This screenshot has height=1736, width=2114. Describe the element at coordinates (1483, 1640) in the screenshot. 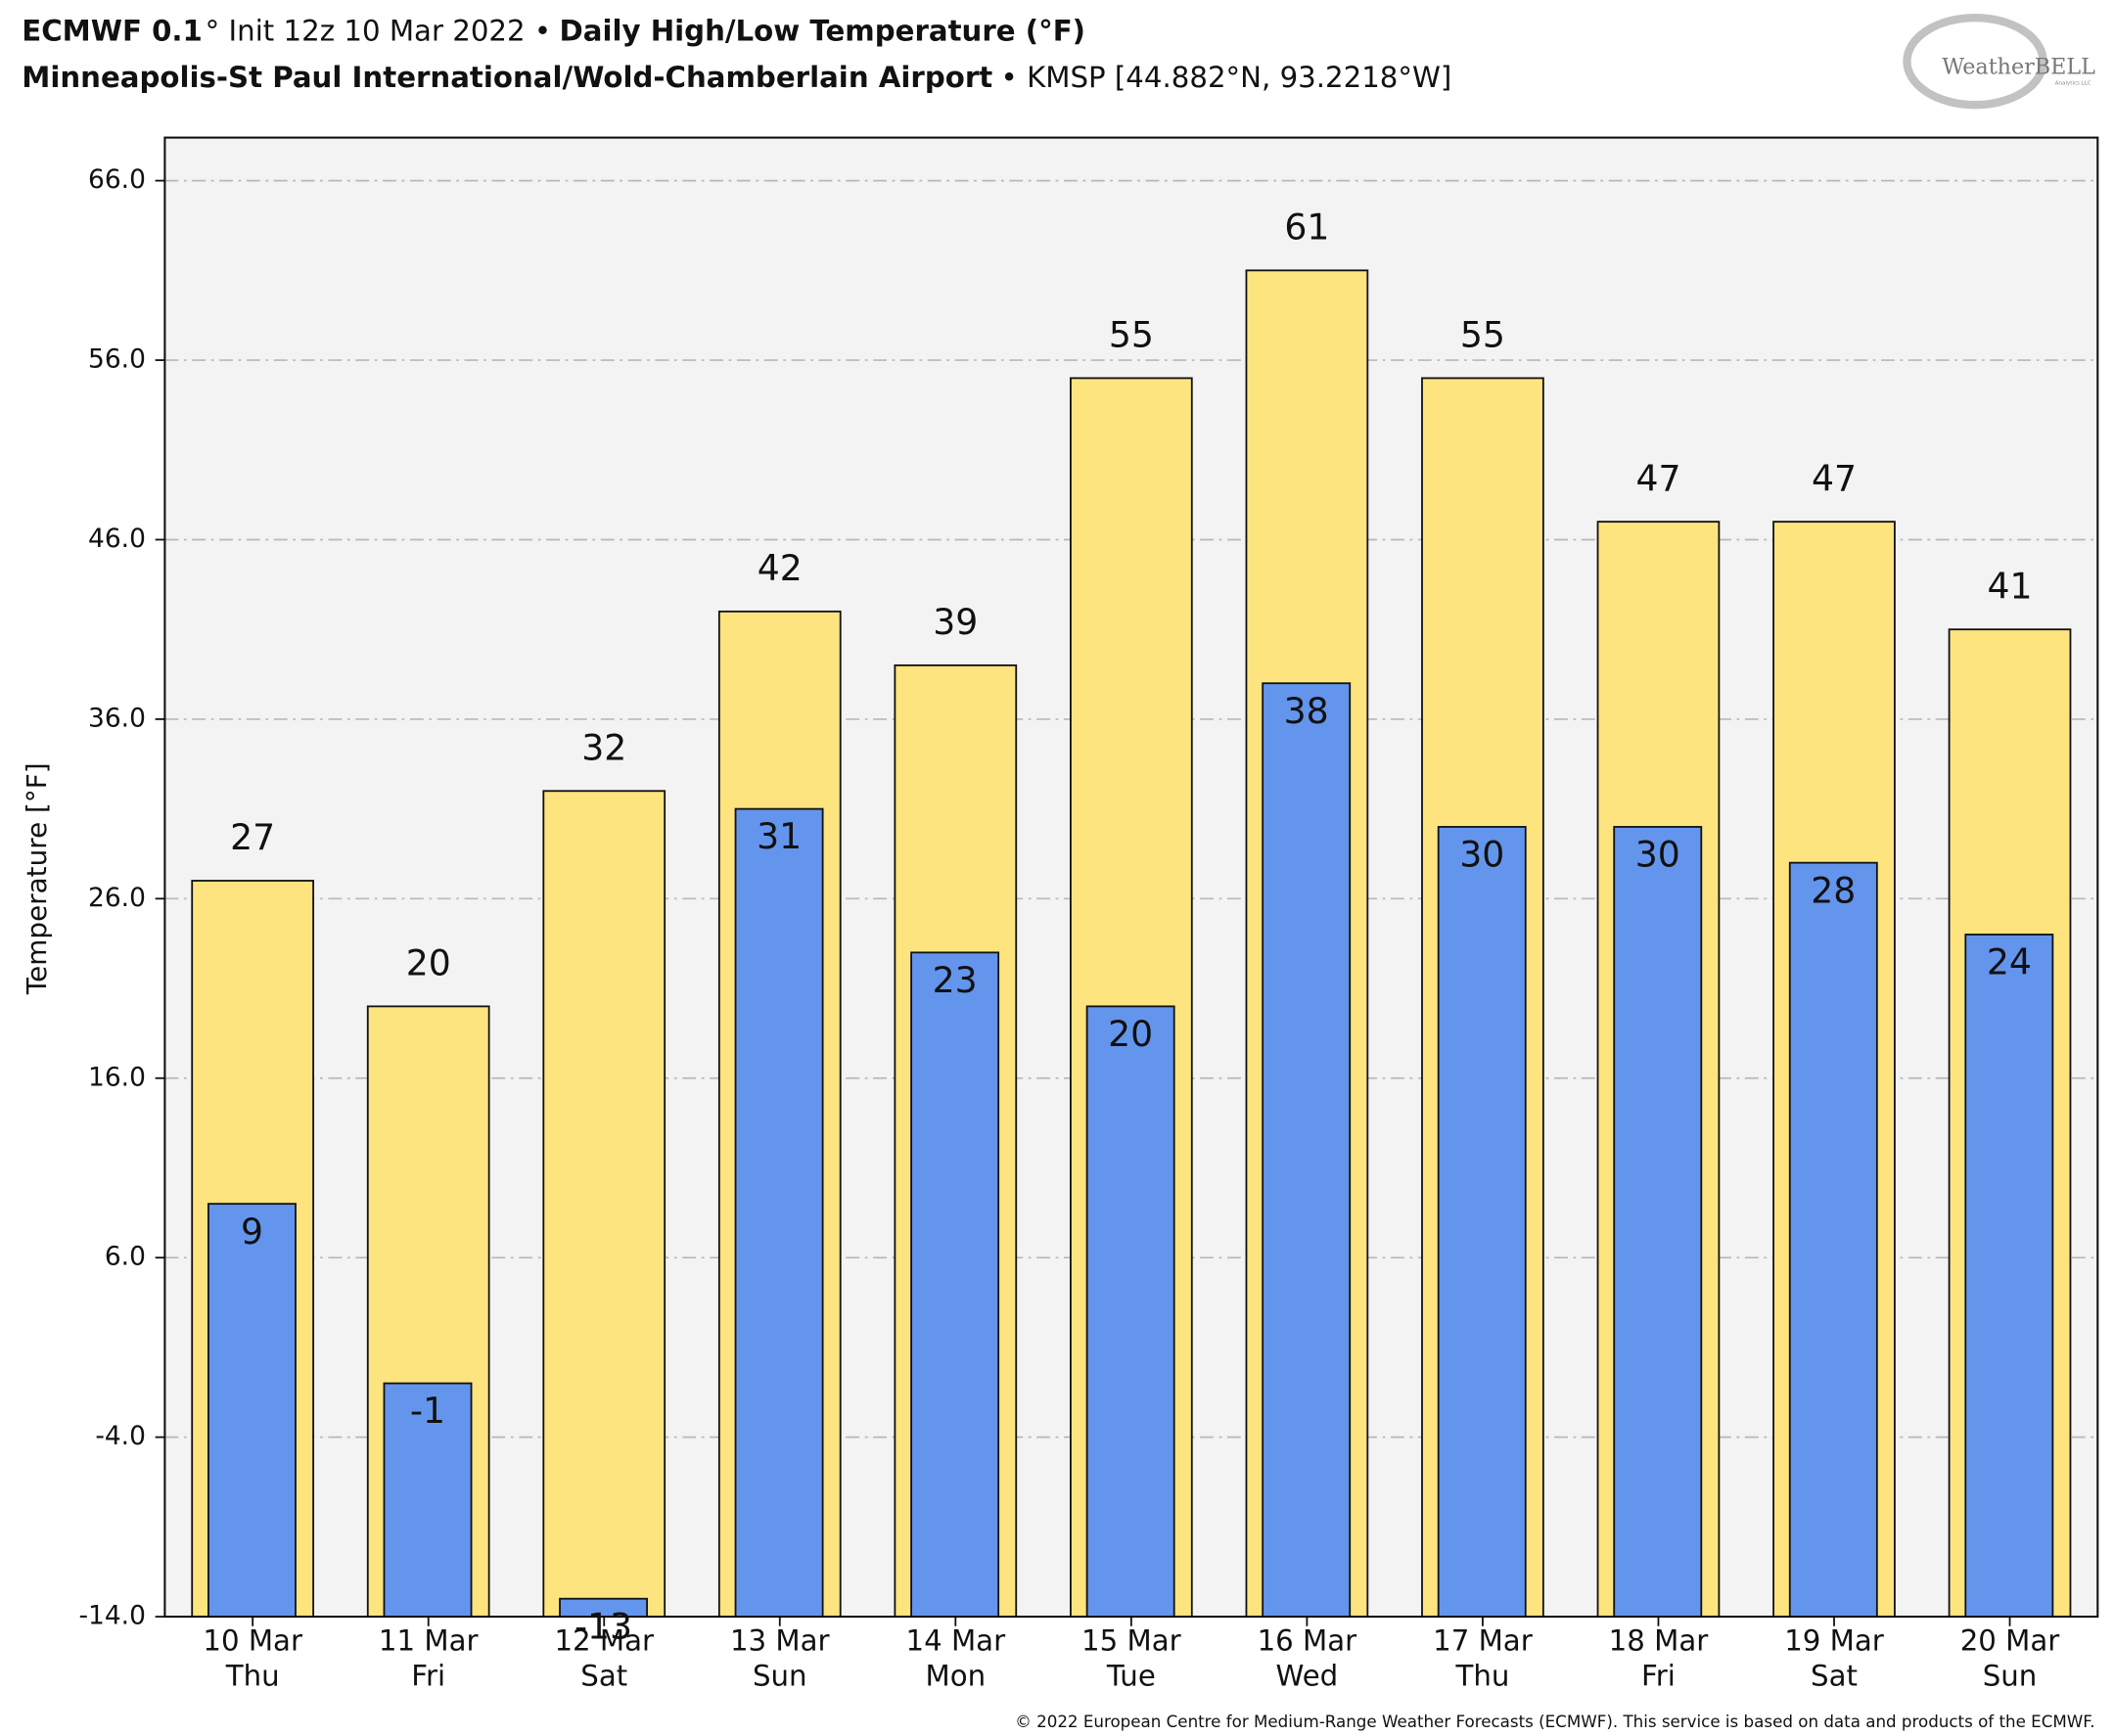

I see `x-tick-label: 17 Mar` at that location.